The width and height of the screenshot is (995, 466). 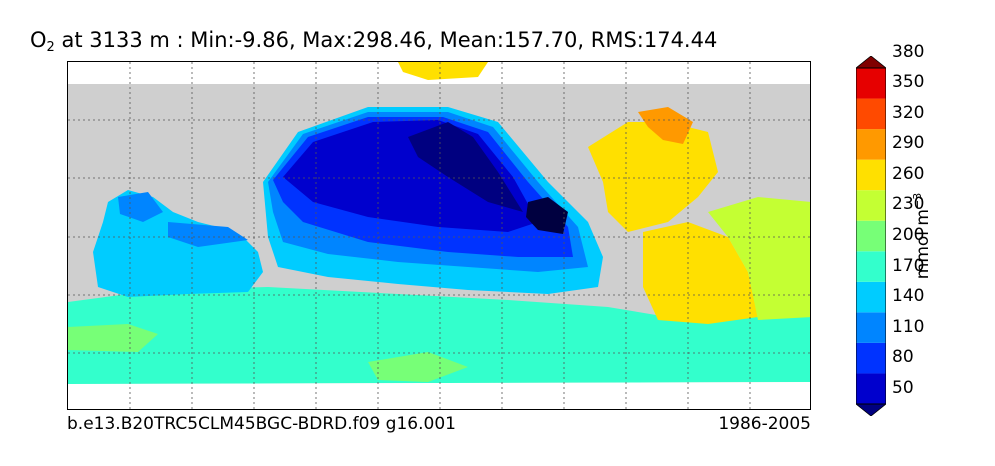 What do you see at coordinates (443, 71) in the screenshot?
I see `arctic-yellow-patch` at bounding box center [443, 71].